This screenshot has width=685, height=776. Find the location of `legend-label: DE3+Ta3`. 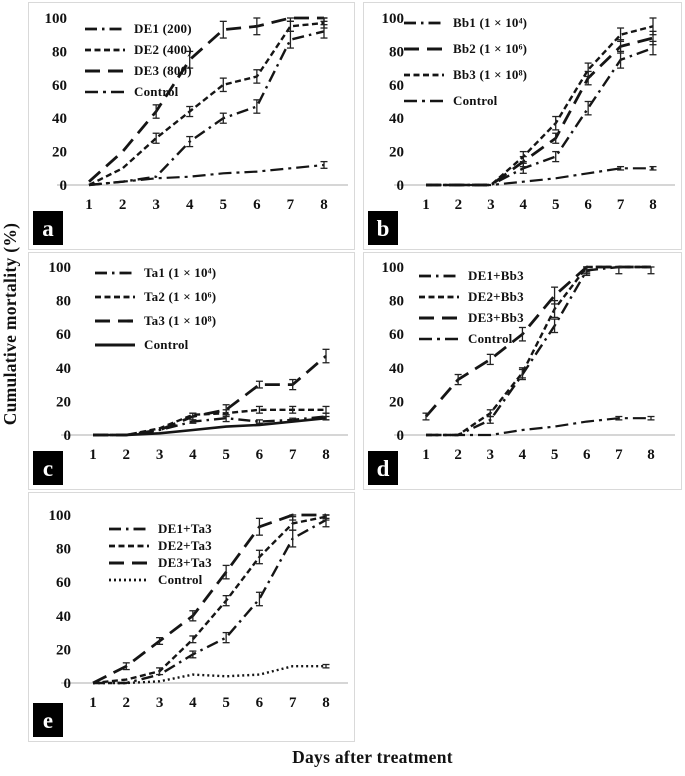

legend-label: DE3+Ta3 is located at coordinates (185, 562).